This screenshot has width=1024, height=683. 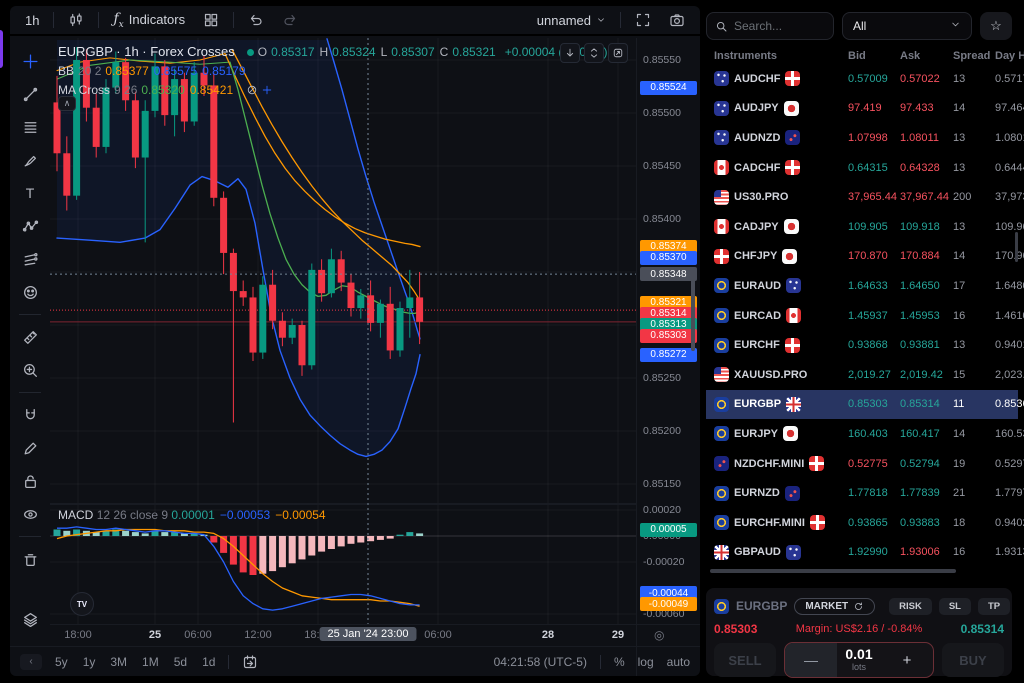 I want to click on range-button-5d: 5d, so click(x=180, y=661).